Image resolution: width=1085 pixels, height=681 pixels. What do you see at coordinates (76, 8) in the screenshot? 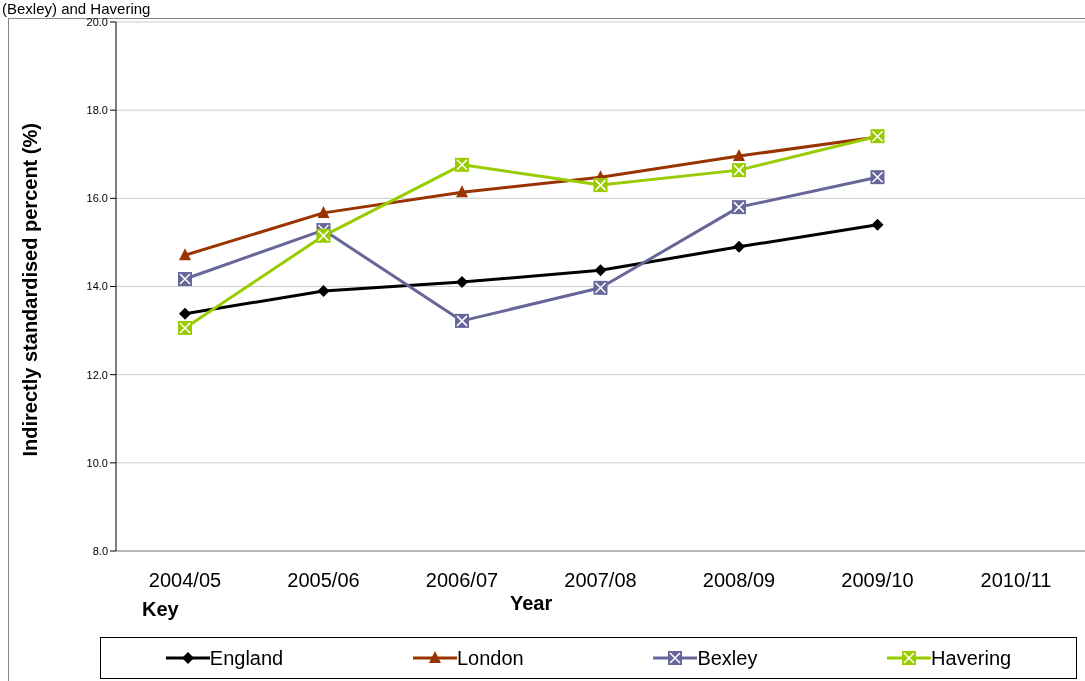
I see `chart-title: (Bexley) and Havering` at bounding box center [76, 8].